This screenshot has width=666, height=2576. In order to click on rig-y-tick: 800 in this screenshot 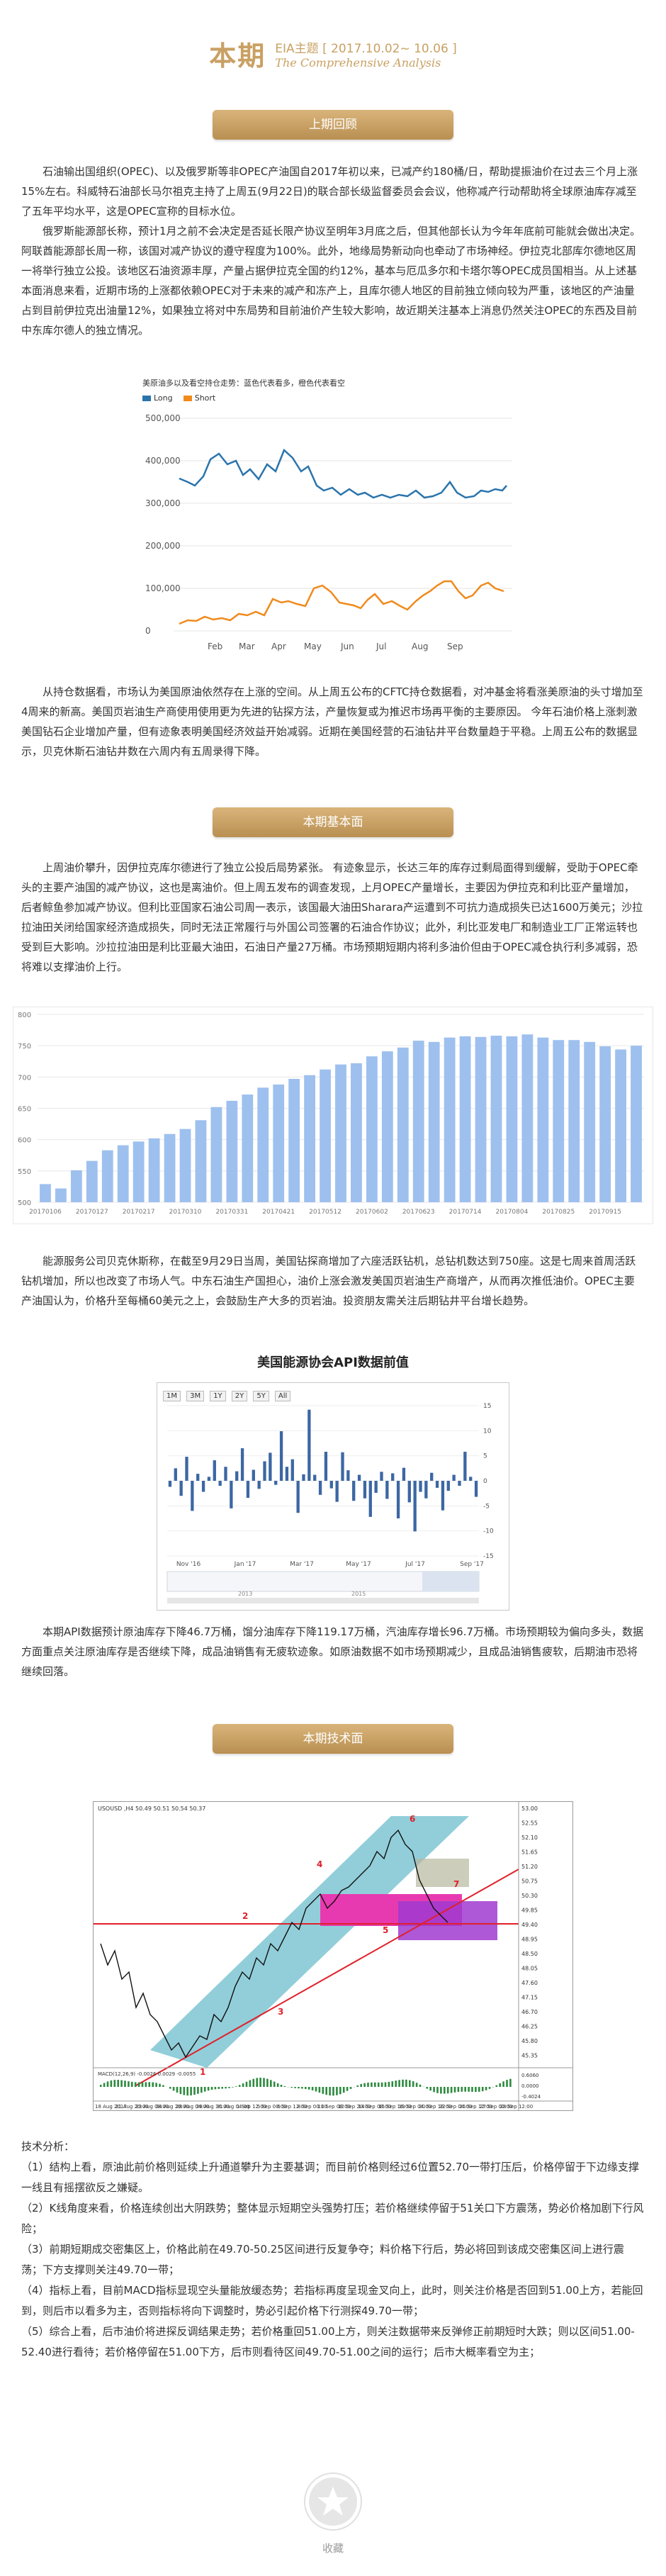, I will do `click(24, 1016)`.